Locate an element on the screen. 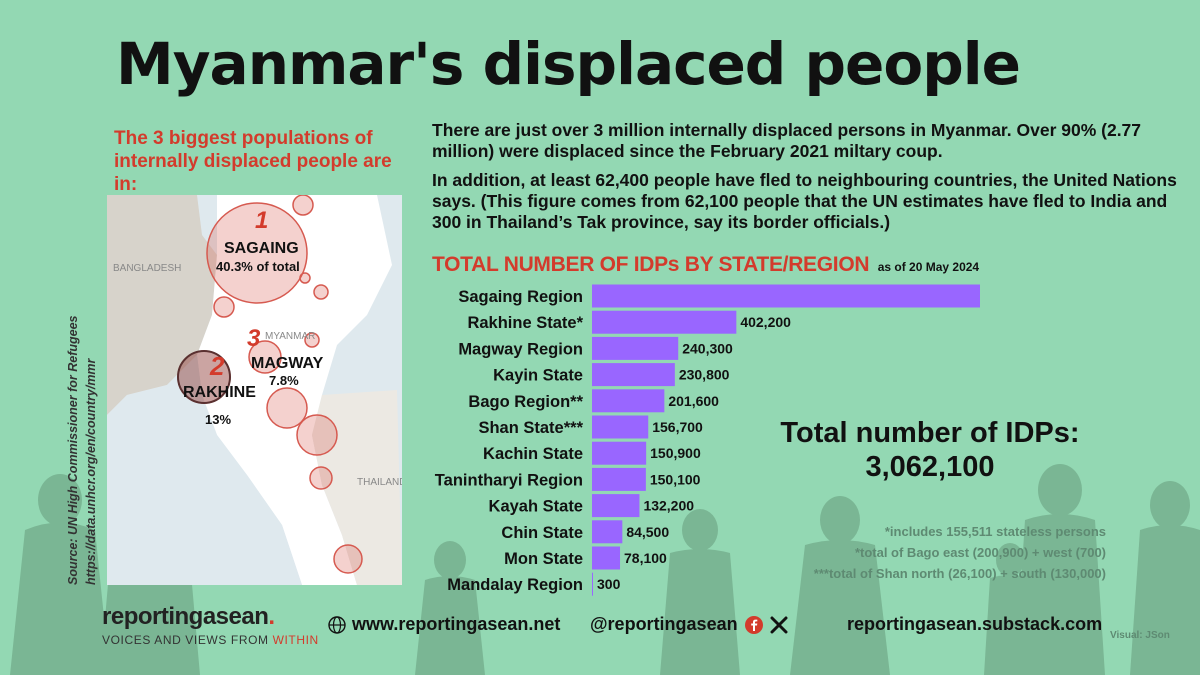 The width and height of the screenshot is (1200, 675). website-text: www.reportingasean.net is located at coordinates (456, 624).